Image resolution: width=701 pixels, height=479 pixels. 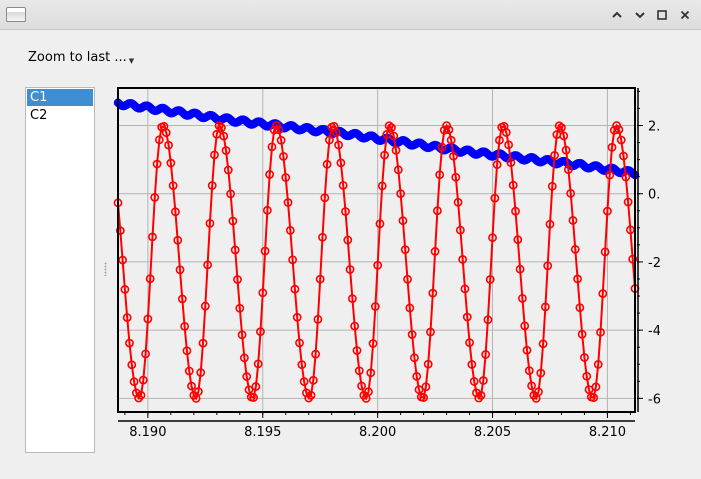 I want to click on maximize-button, so click(x=662, y=15).